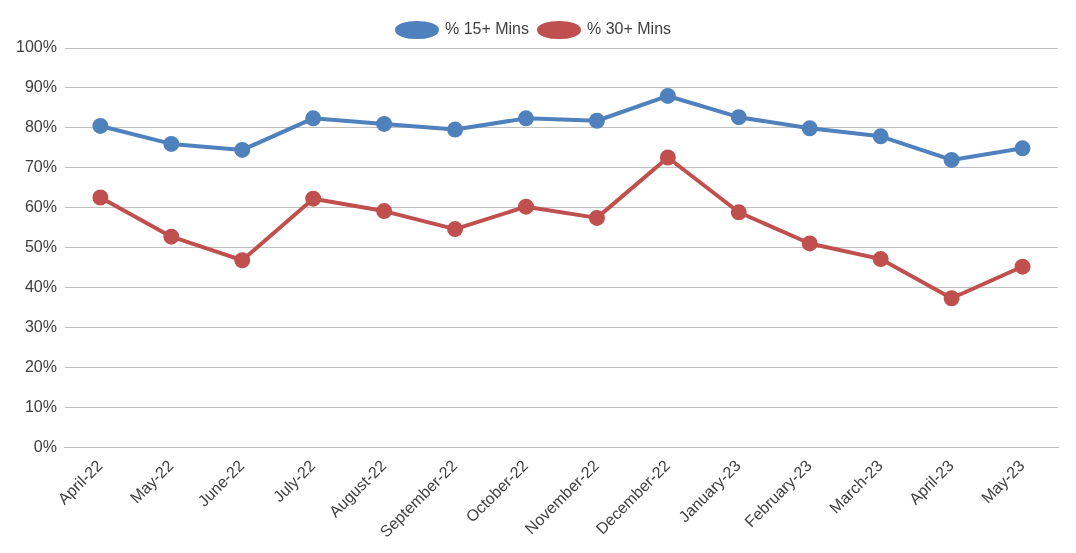 Image resolution: width=1076 pixels, height=553 pixels. I want to click on y-tick-label: 90%, so click(40, 87).